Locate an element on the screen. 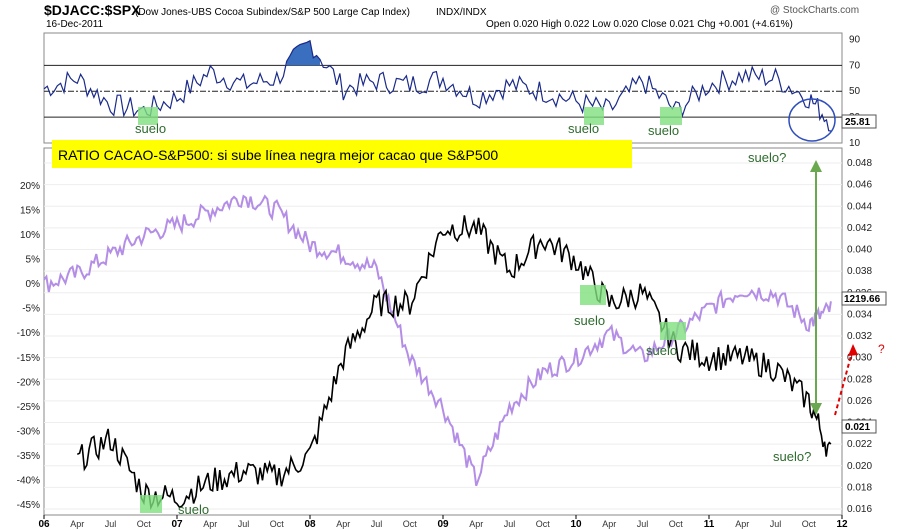 This screenshot has width=897, height=530. rsi-tick: 10 is located at coordinates (855, 143).